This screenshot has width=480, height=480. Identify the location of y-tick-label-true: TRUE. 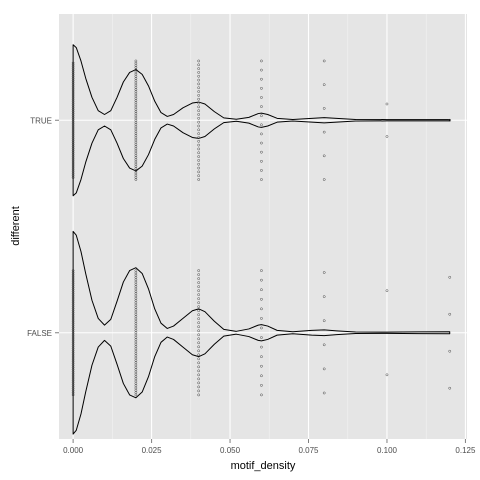
(41, 120).